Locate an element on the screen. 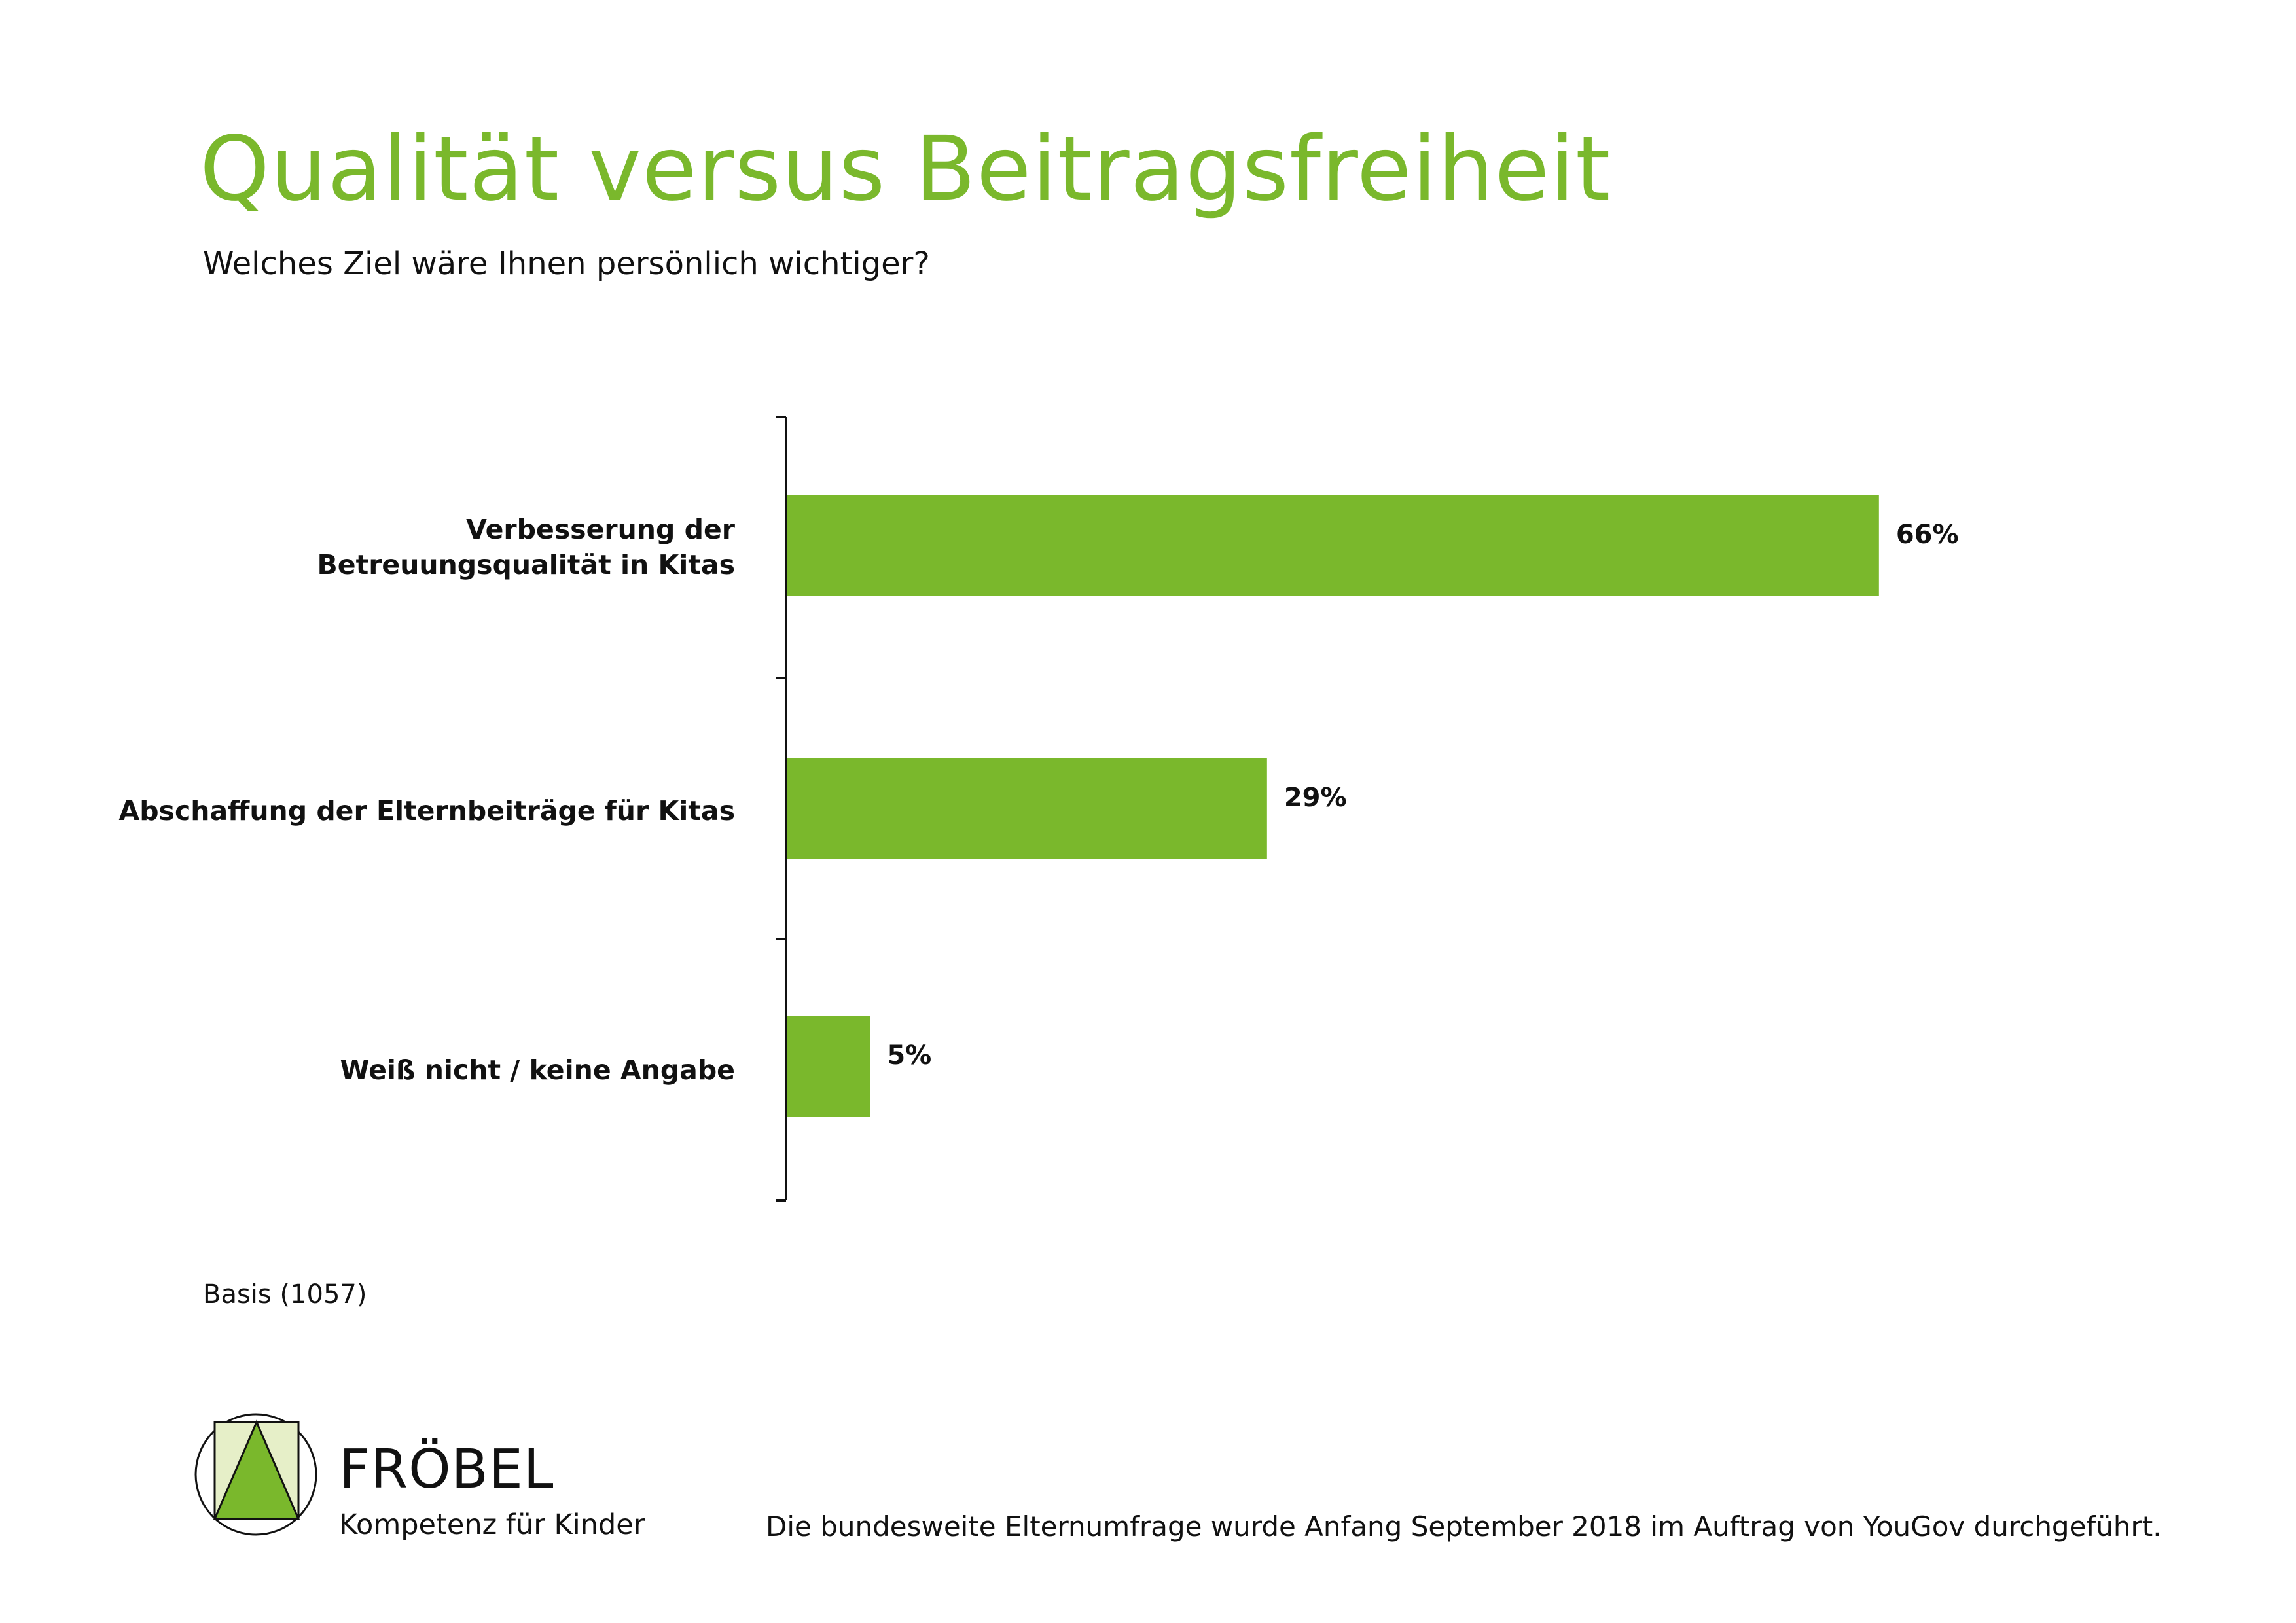 The width and height of the screenshot is (2296, 1623). data-label-3: 5% is located at coordinates (909, 1055).